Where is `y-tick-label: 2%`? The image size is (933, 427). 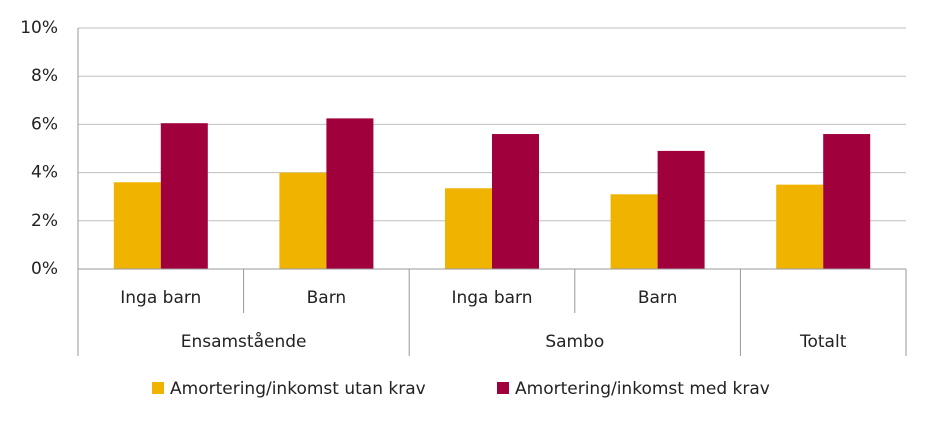
y-tick-label: 2% is located at coordinates (44, 221).